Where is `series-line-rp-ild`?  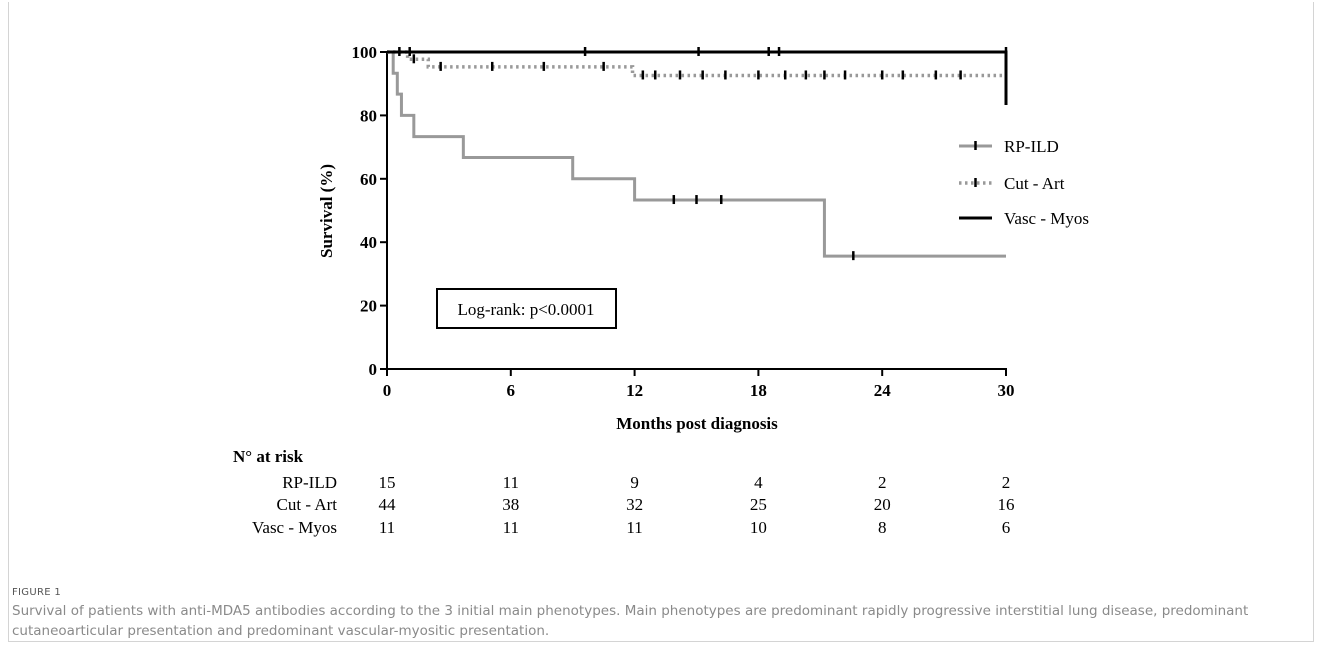
series-line-rp-ild is located at coordinates (696, 154).